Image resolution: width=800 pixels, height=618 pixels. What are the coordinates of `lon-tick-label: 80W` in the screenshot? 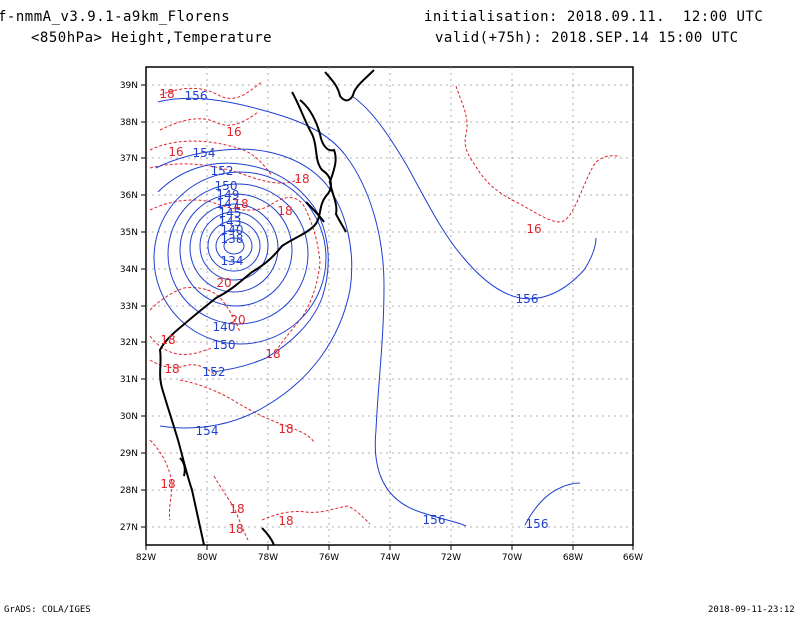 It's located at (207, 558).